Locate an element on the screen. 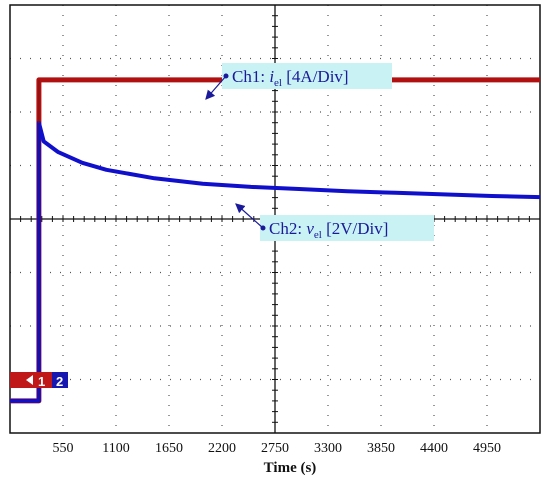 Image resolution: width=550 pixels, height=482 pixels. ch1-annotation-bg is located at coordinates (307, 76).